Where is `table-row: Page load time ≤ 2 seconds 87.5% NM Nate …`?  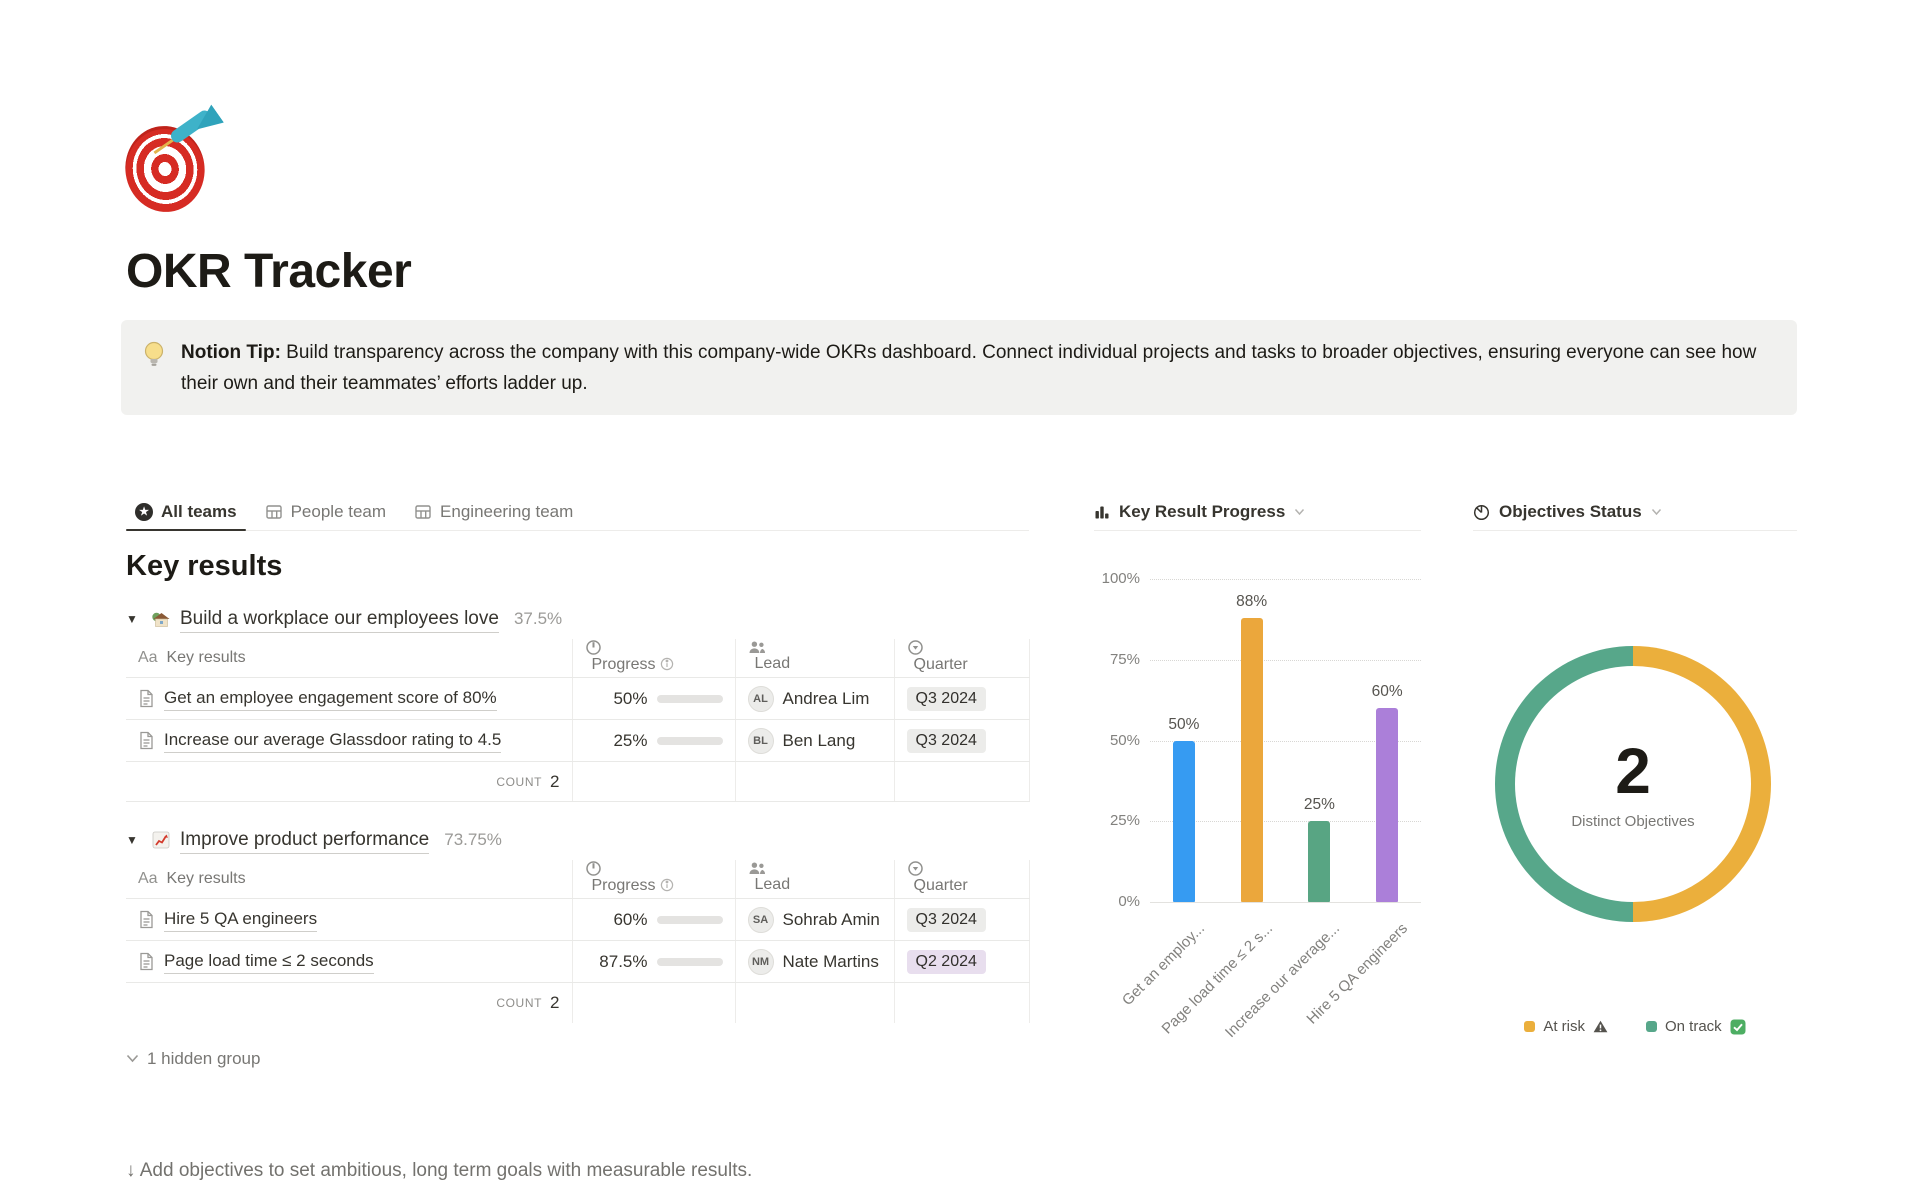
table-row: Page load time ≤ 2 seconds 87.5% NM Nate … is located at coordinates (578, 961).